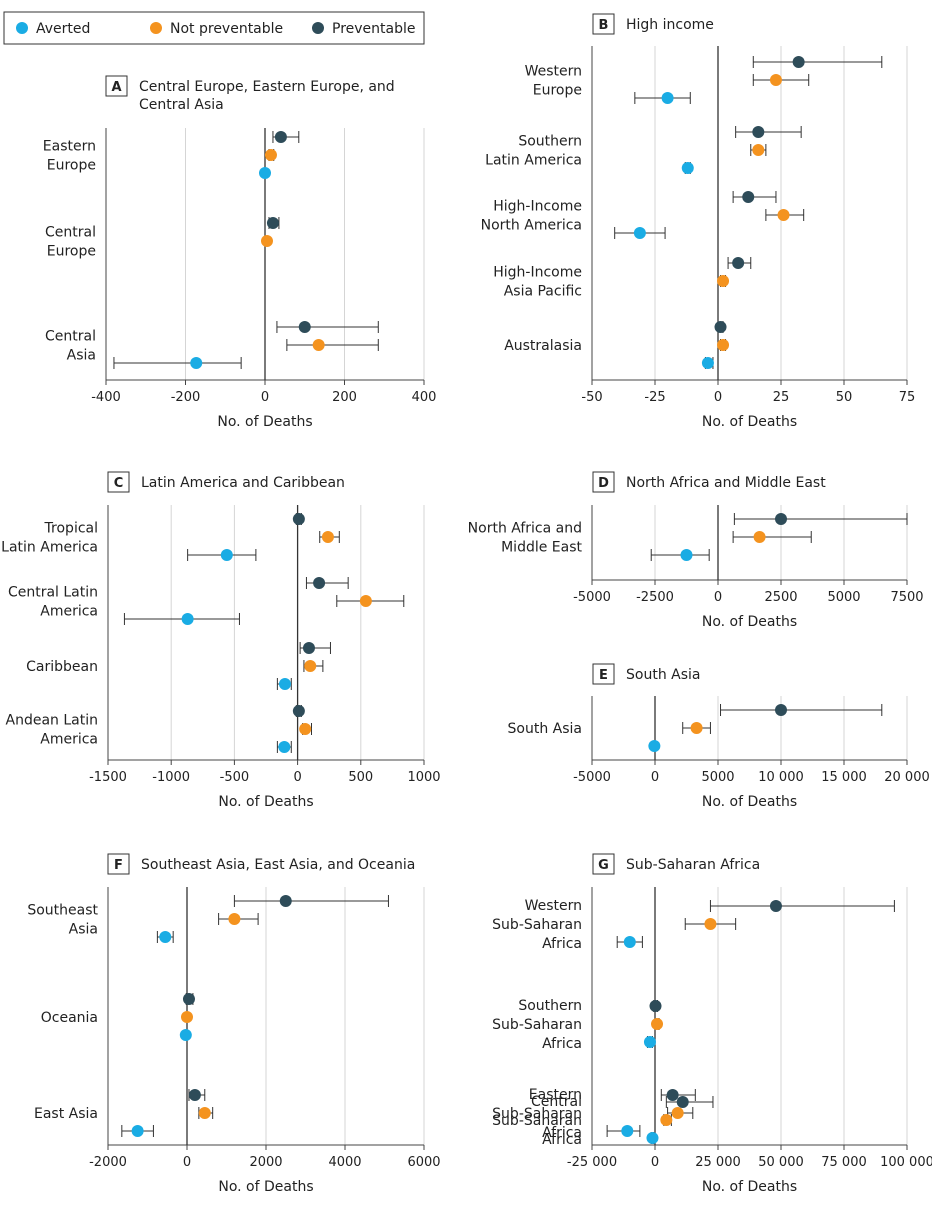  I want to click on panel-title-line: High income, so click(670, 25).